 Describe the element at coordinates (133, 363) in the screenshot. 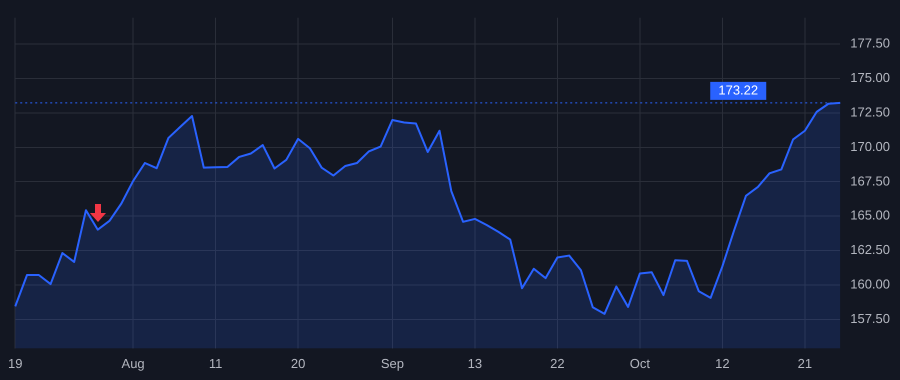

I see `x-tick-label: Aug` at that location.